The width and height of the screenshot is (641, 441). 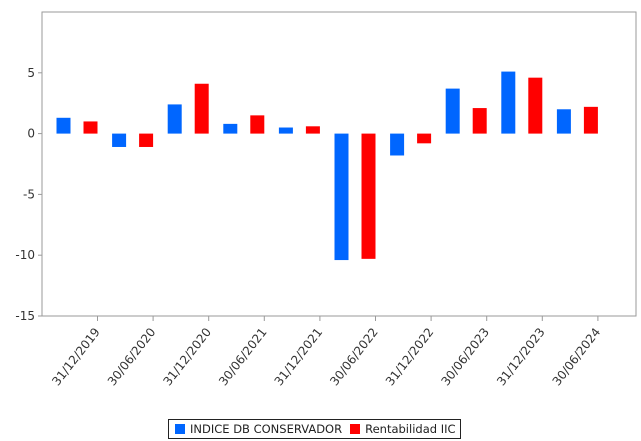 What do you see at coordinates (285, 130) in the screenshot?
I see `bar-series-1-31-12-2021` at bounding box center [285, 130].